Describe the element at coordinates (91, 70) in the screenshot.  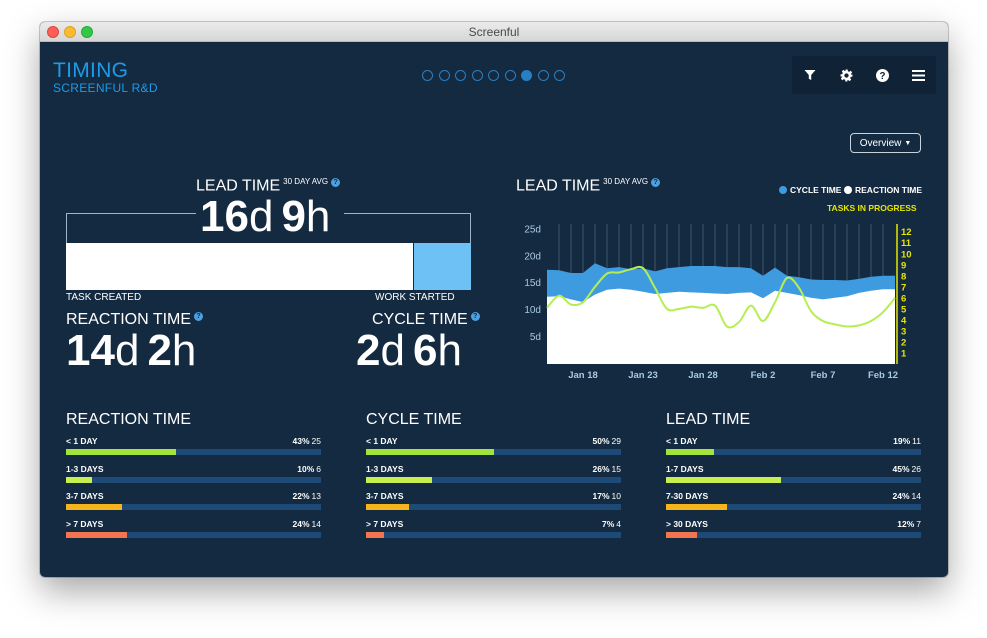
I see `page-title: TIMING` at that location.